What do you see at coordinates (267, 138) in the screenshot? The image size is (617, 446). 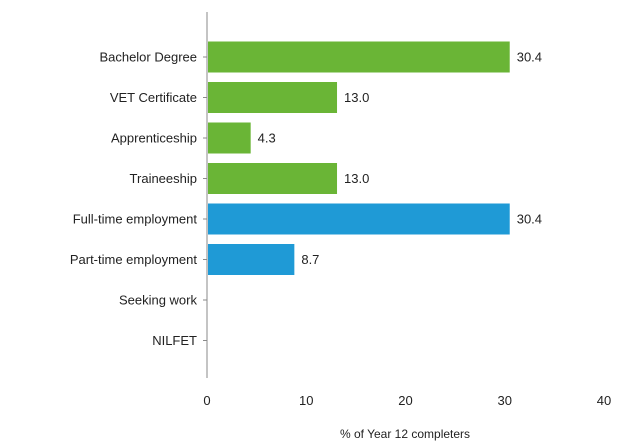 I see `value-label: 4.3` at bounding box center [267, 138].